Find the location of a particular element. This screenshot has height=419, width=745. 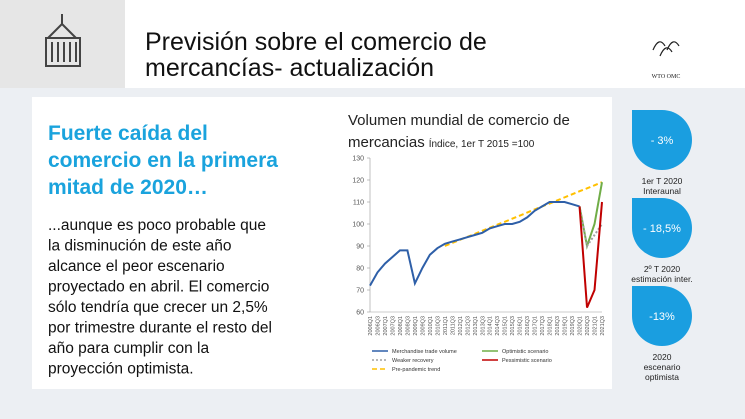

x-tick-label: 2009Q1 is located at coordinates (416, 326).